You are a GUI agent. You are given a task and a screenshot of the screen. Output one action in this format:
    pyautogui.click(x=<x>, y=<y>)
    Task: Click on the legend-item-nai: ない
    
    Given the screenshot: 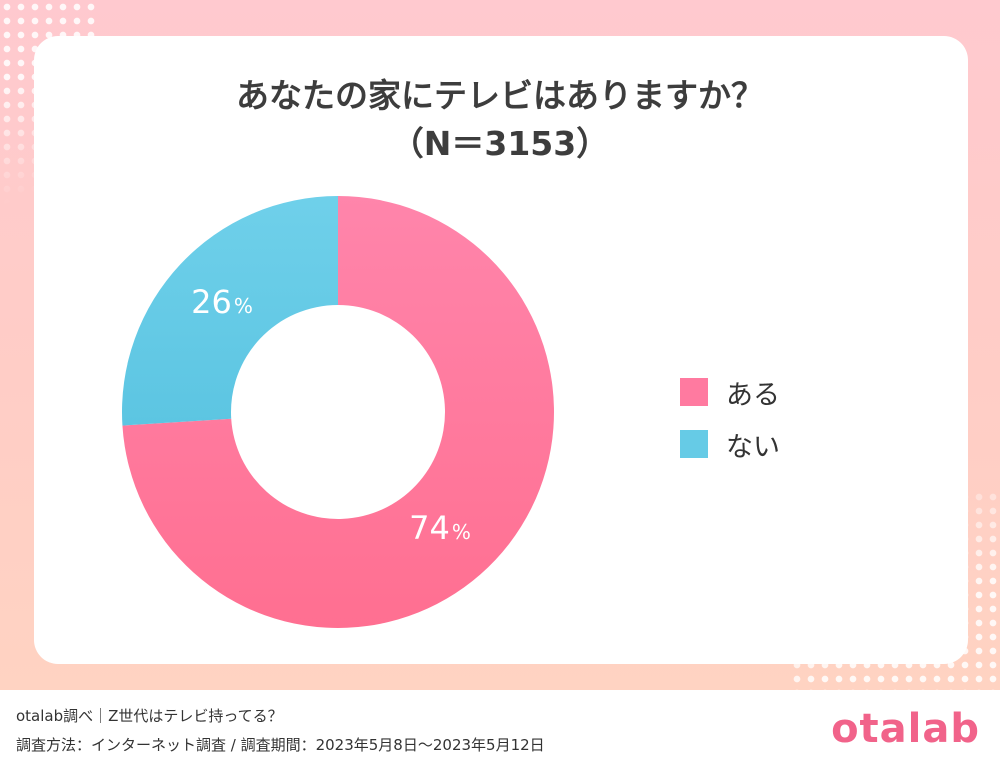 What is the action you would take?
    pyautogui.click(x=730, y=444)
    